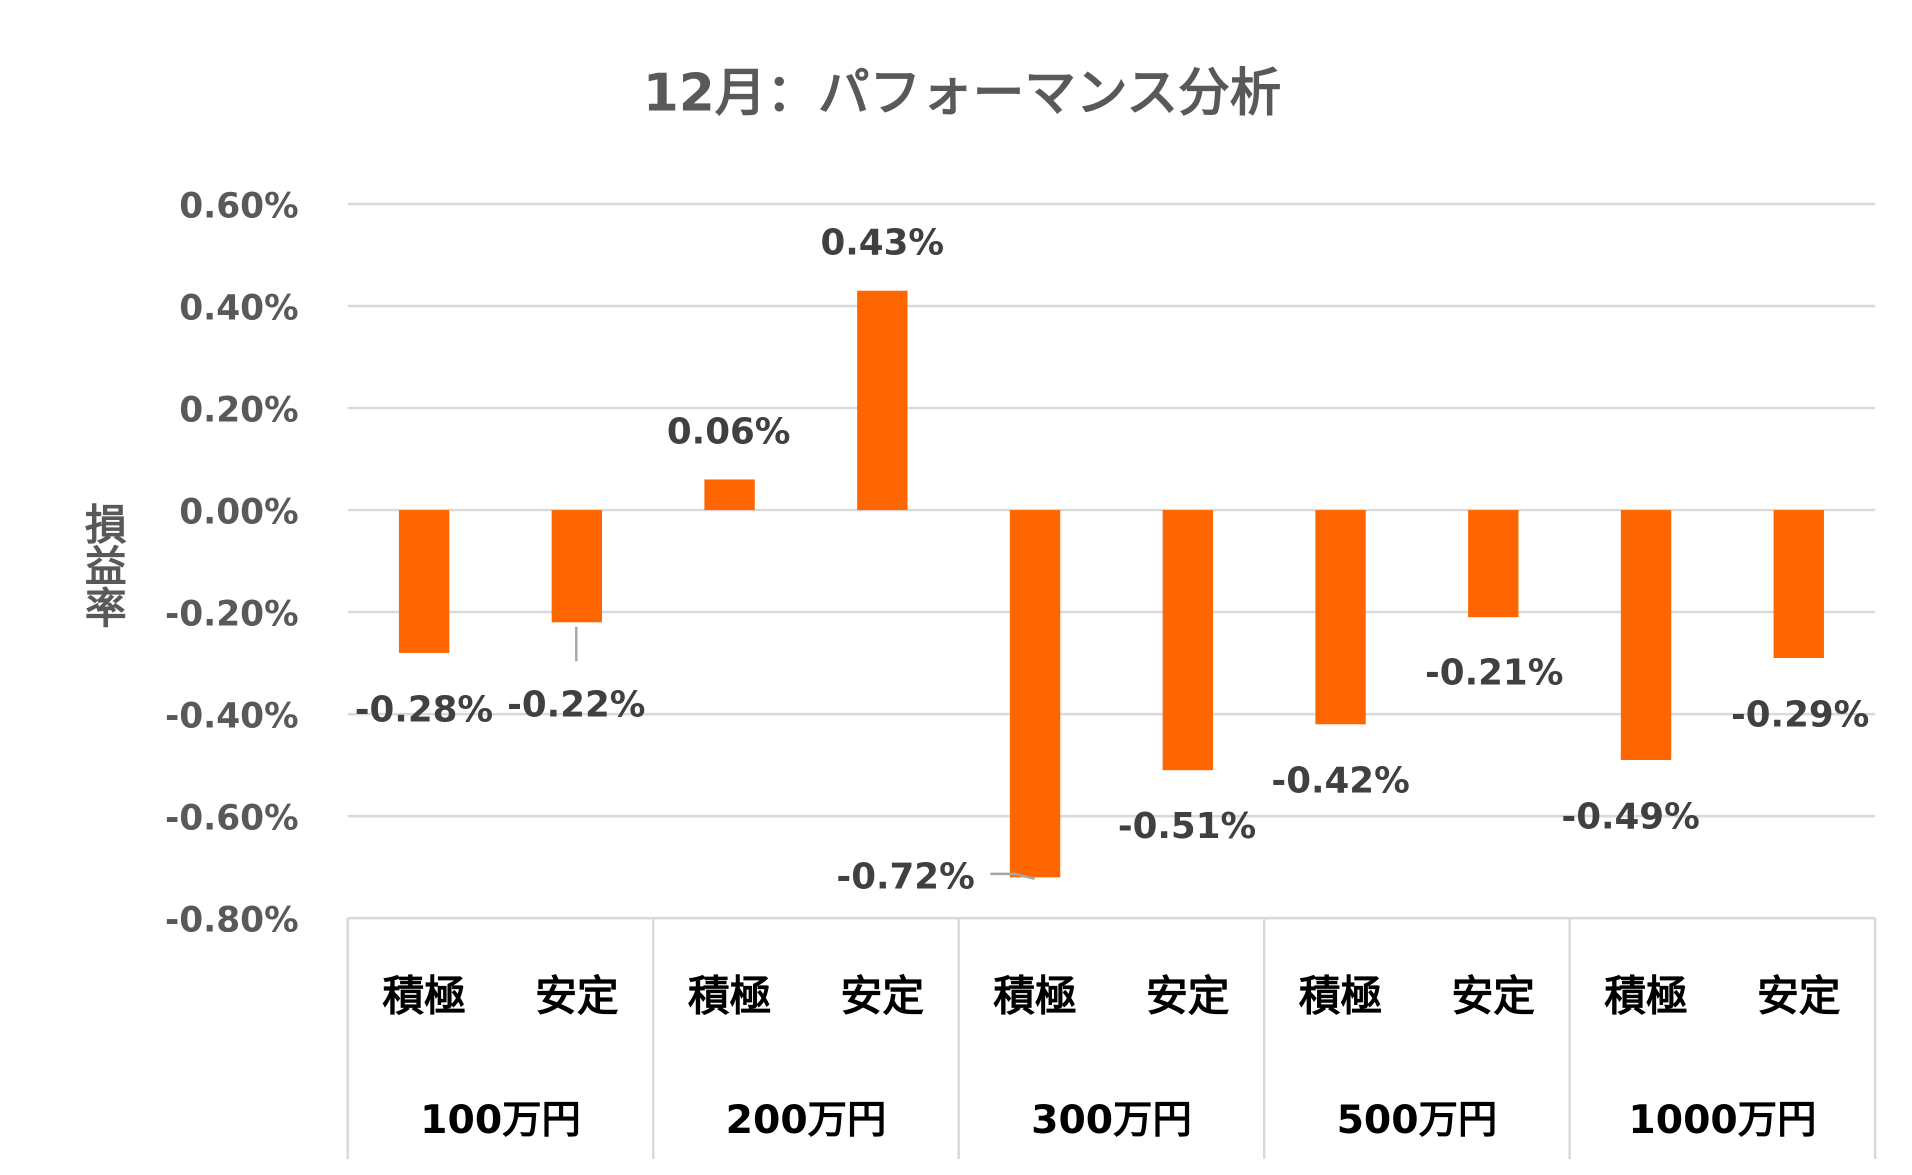 This screenshot has height=1175, width=1912. What do you see at coordinates (806, 1120) in the screenshot?
I see `group-label: 200万円` at bounding box center [806, 1120].